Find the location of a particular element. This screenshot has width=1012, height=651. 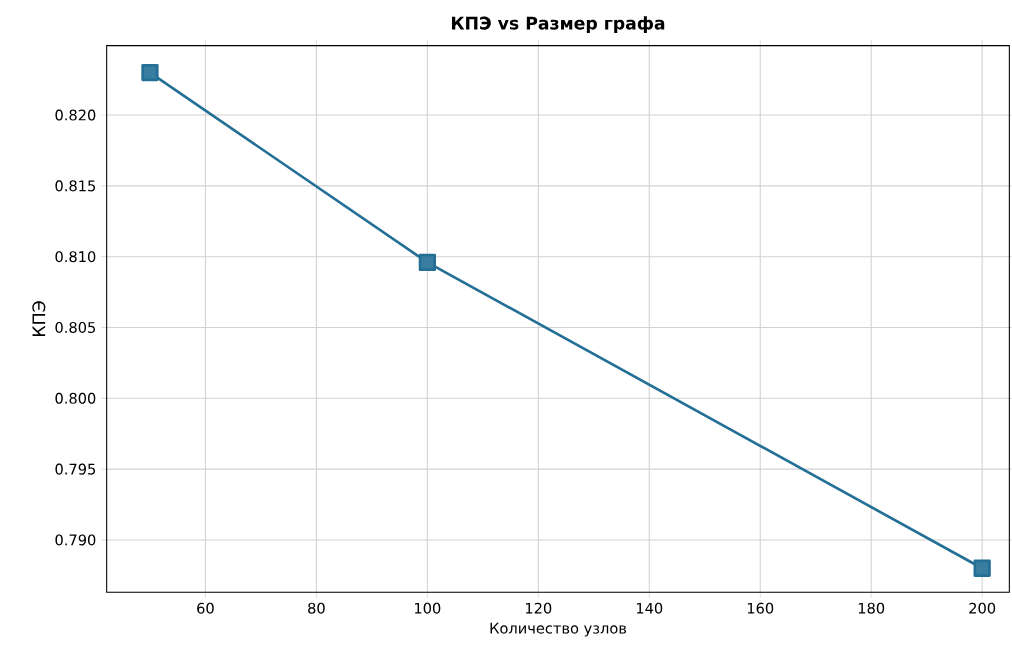

x-tick-label: 60 is located at coordinates (205, 608).